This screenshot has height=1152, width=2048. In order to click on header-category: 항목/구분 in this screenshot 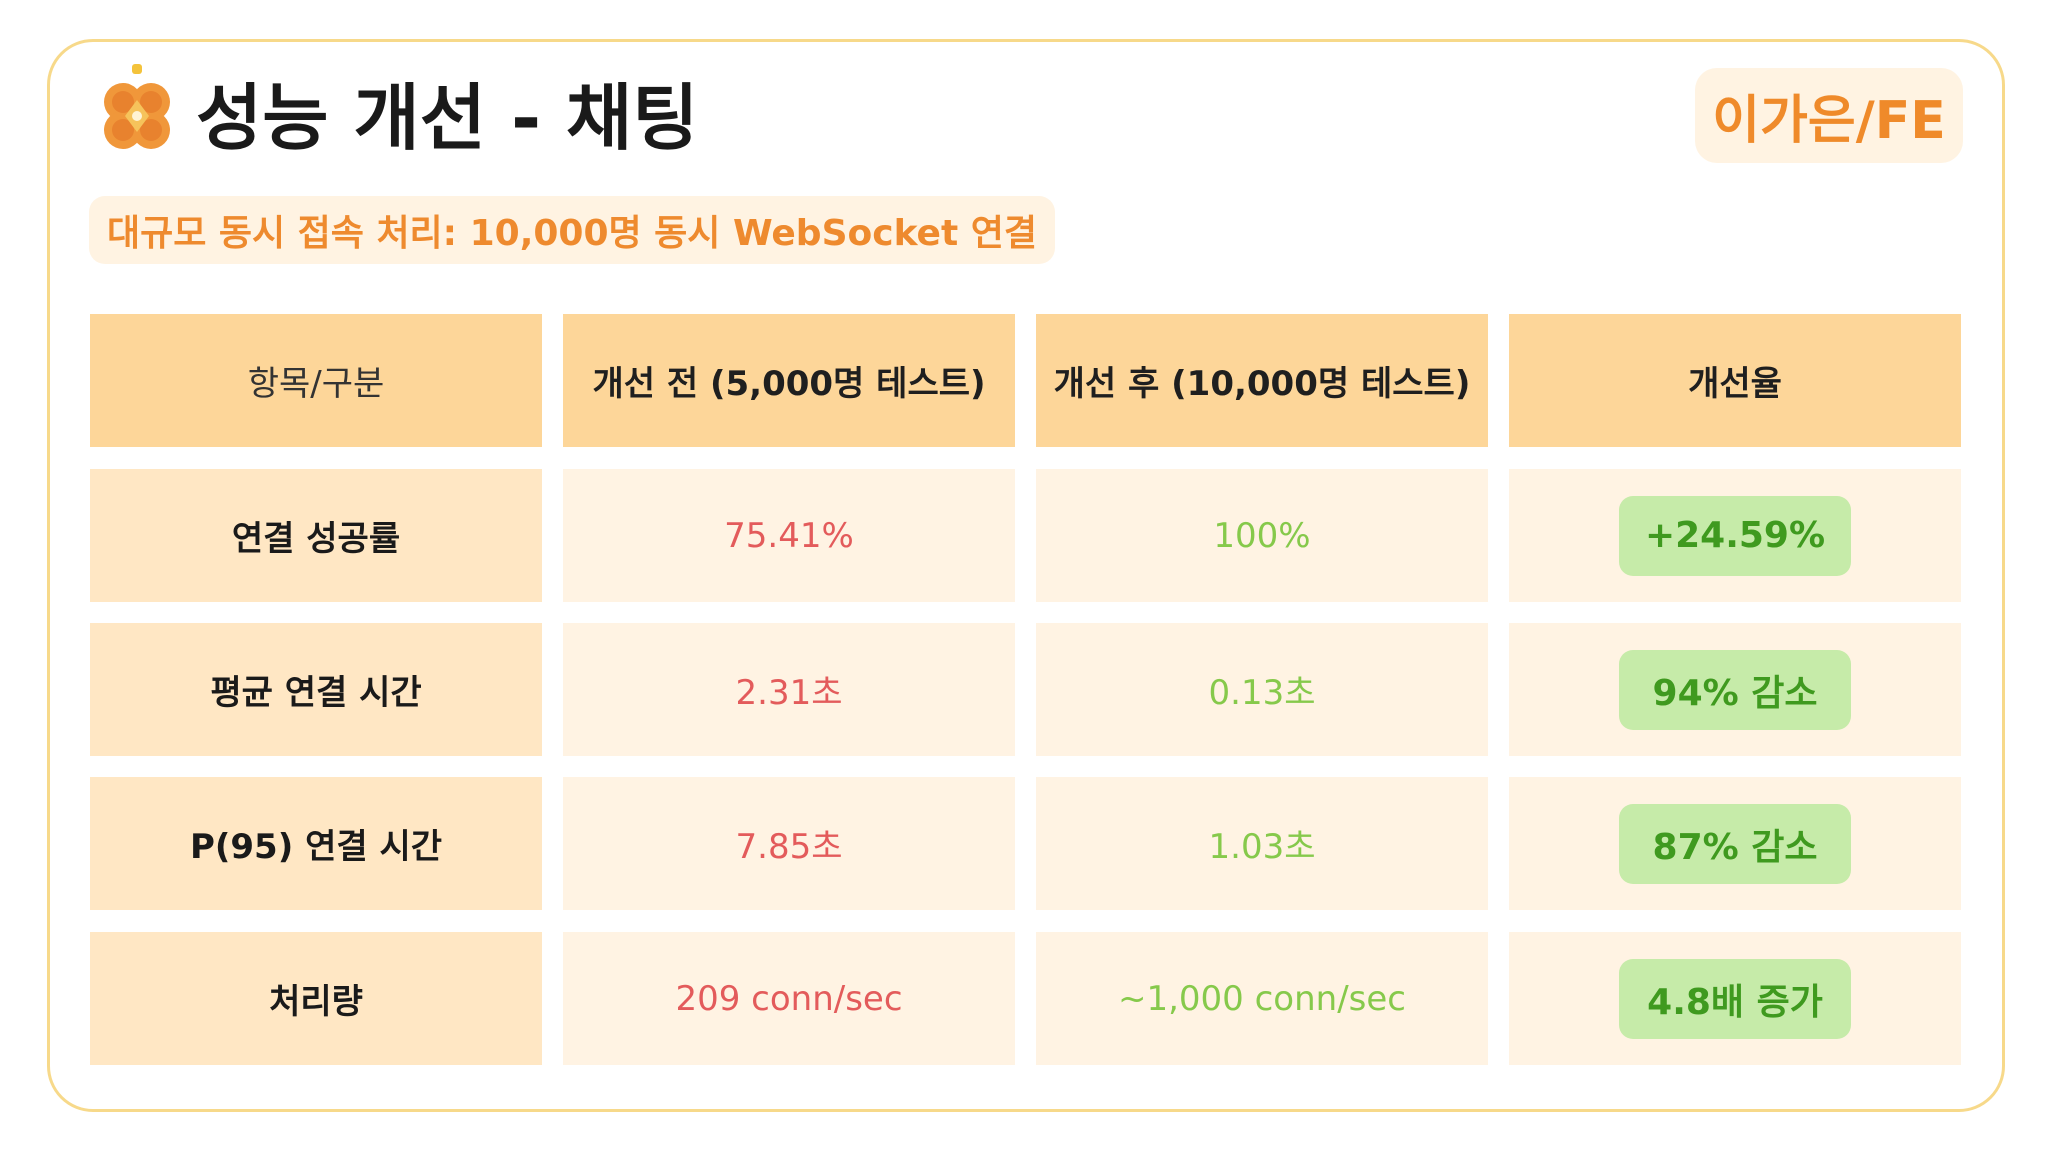, I will do `click(316, 380)`.